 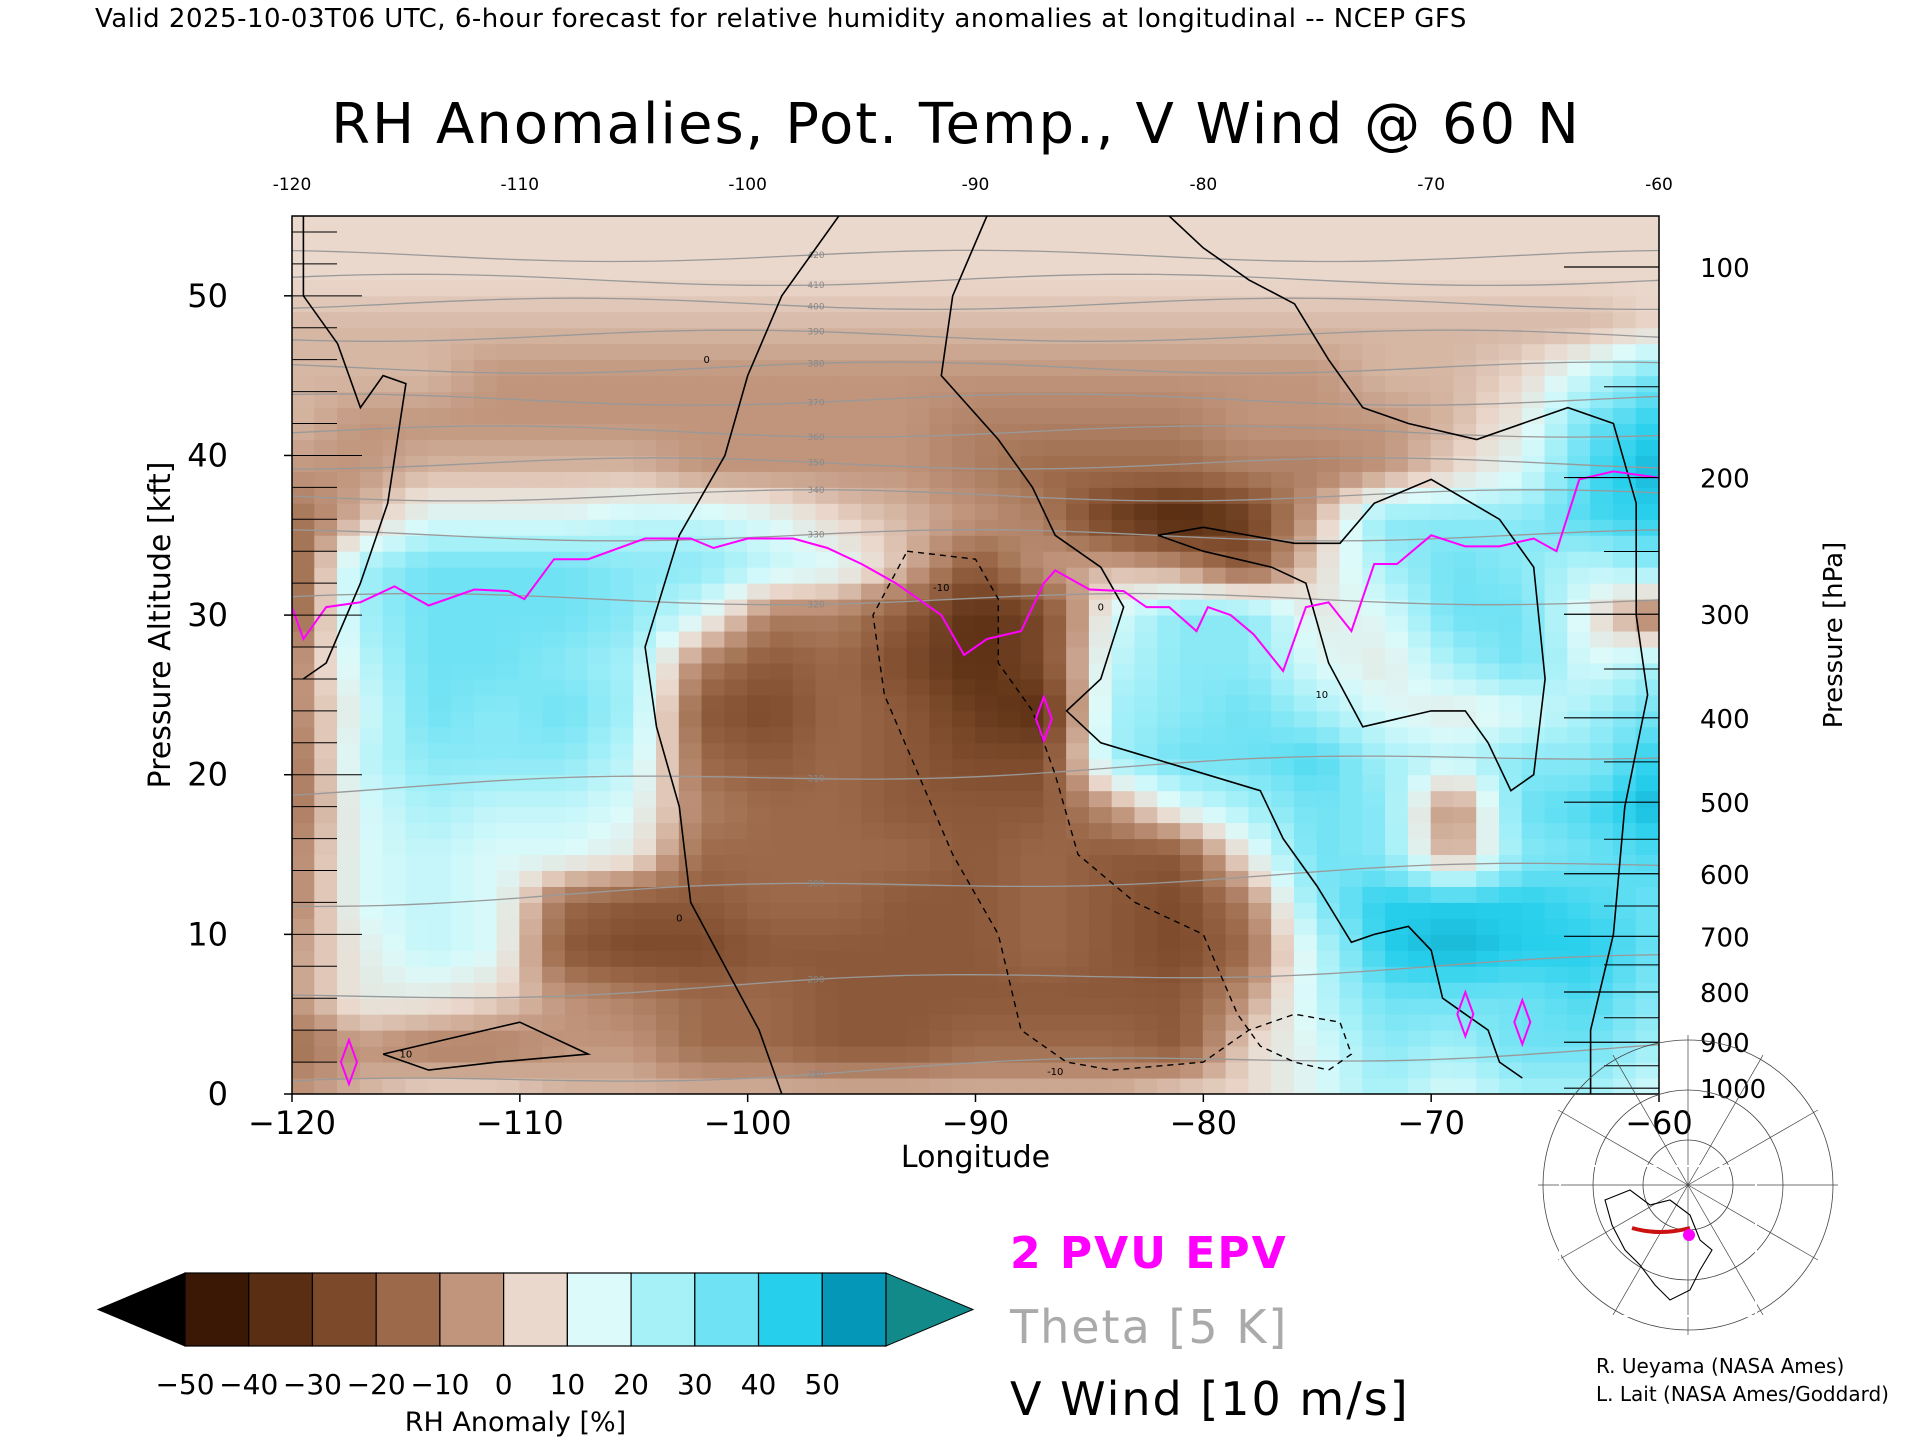 I want to click on y-tick-label: 10, so click(x=207, y=934).